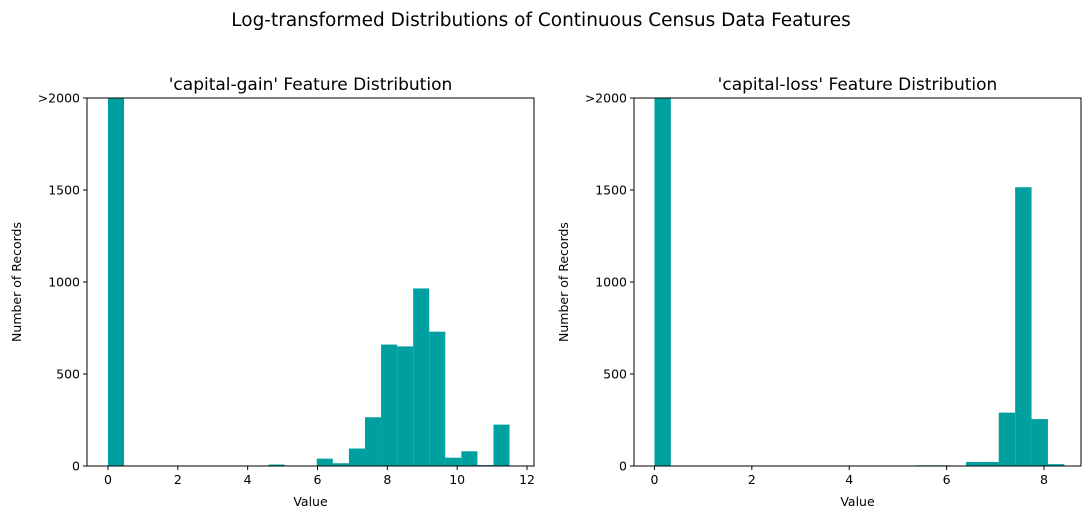 The height and width of the screenshot is (520, 1089). What do you see at coordinates (527, 479) in the screenshot?
I see `capital-gain-xtick-label: 12` at bounding box center [527, 479].